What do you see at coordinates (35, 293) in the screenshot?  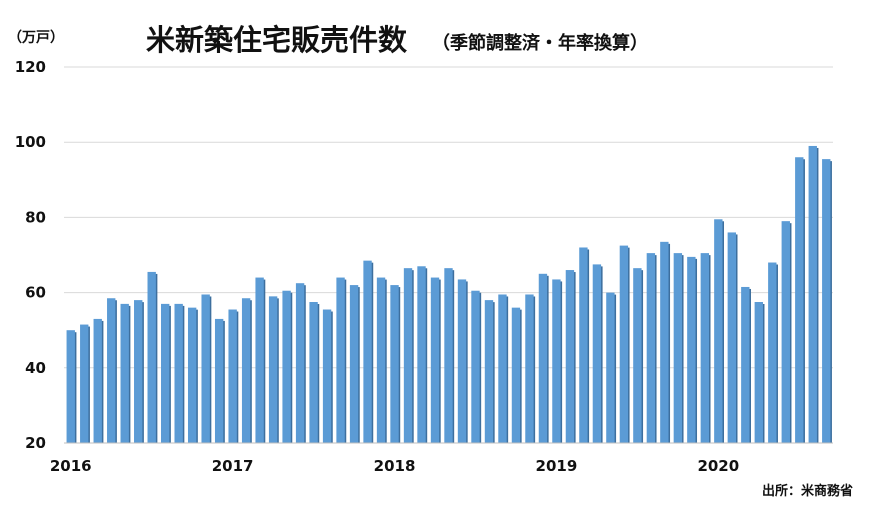 I see `y-tick-label: 60` at bounding box center [35, 293].